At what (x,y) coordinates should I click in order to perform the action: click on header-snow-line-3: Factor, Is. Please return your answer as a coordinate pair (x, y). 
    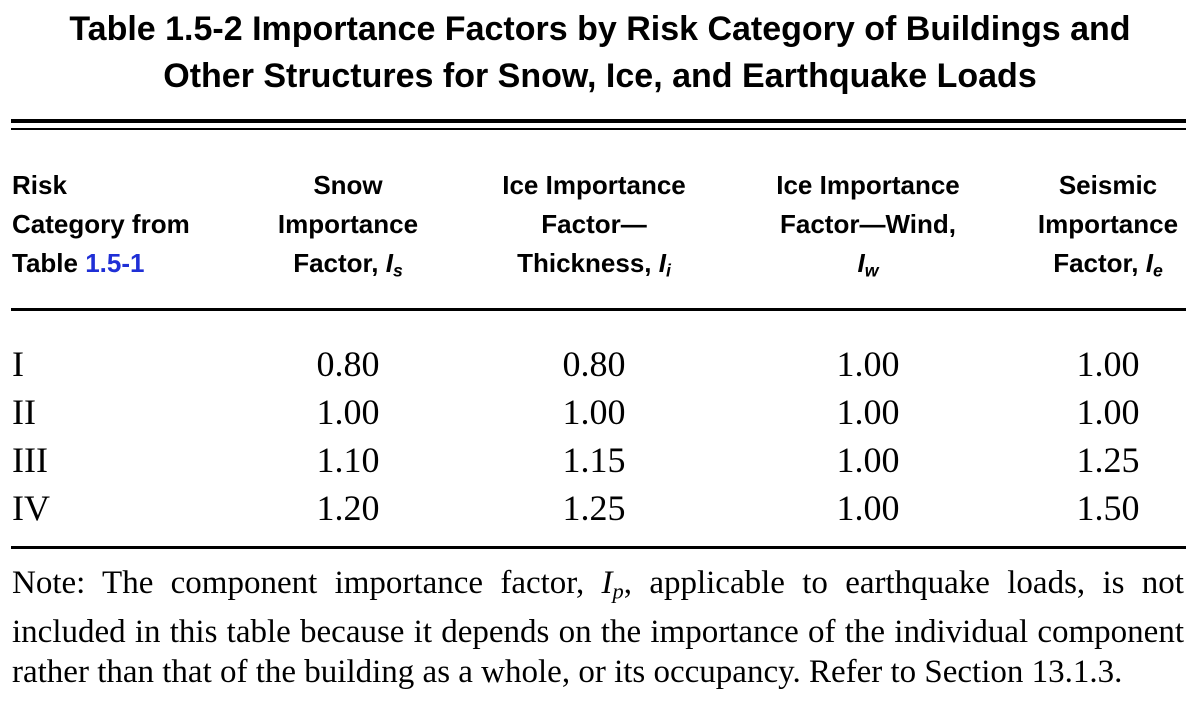
    Looking at the image, I should click on (348, 267).